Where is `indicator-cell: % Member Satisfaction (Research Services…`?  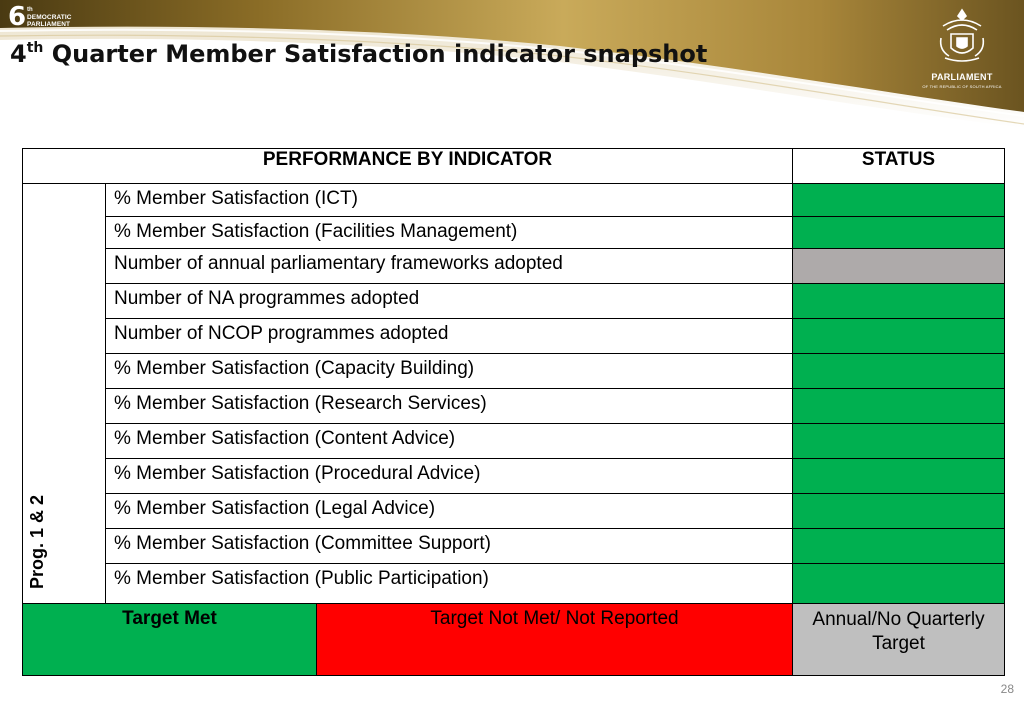
indicator-cell: % Member Satisfaction (Research Services… is located at coordinates (449, 406).